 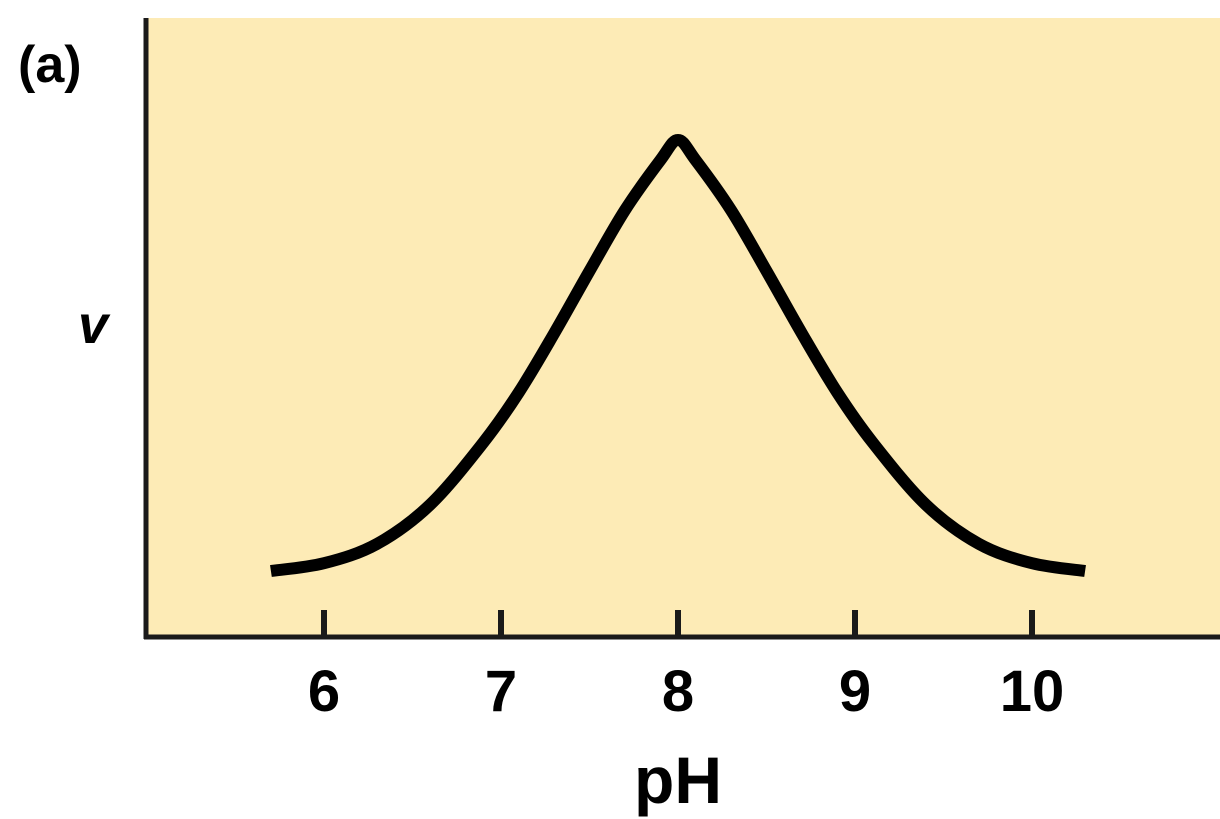 I want to click on x-ticks: 6 7 8 9 10, so click(x=686, y=667).